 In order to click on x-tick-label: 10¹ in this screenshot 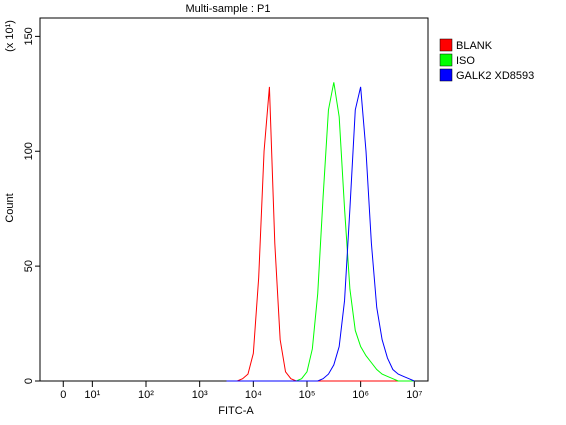, I will do `click(92, 395)`.